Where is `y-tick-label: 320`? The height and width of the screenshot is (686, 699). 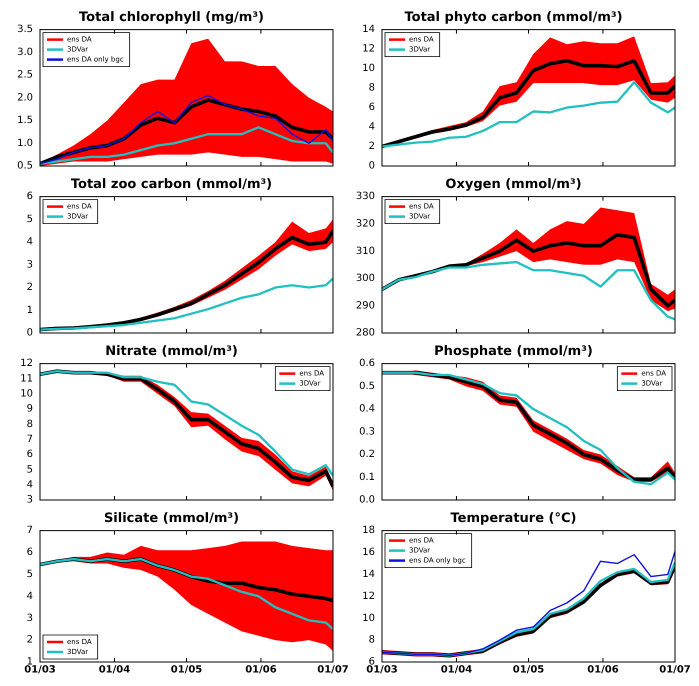
y-tick-label: 320 is located at coordinates (365, 224).